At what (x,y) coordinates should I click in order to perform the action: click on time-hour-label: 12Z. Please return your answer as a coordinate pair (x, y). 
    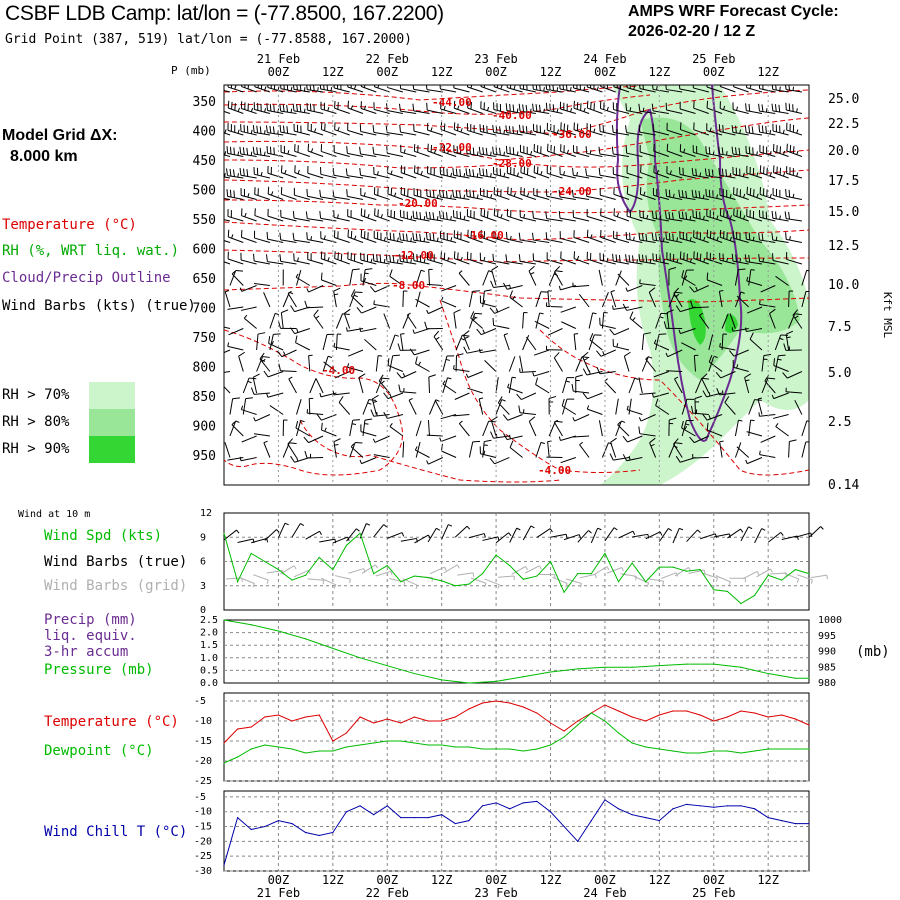
    Looking at the image, I should click on (333, 880).